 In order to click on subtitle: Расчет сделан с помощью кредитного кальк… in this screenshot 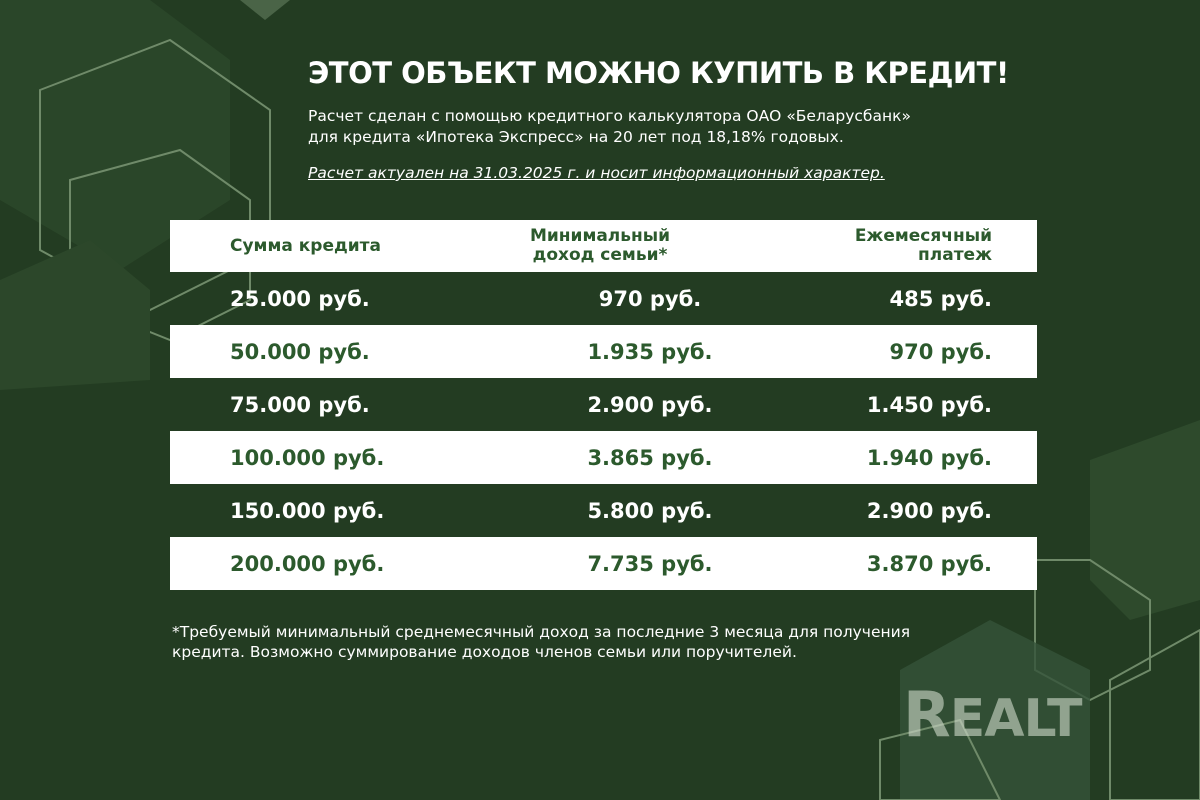, I will do `click(688, 127)`.